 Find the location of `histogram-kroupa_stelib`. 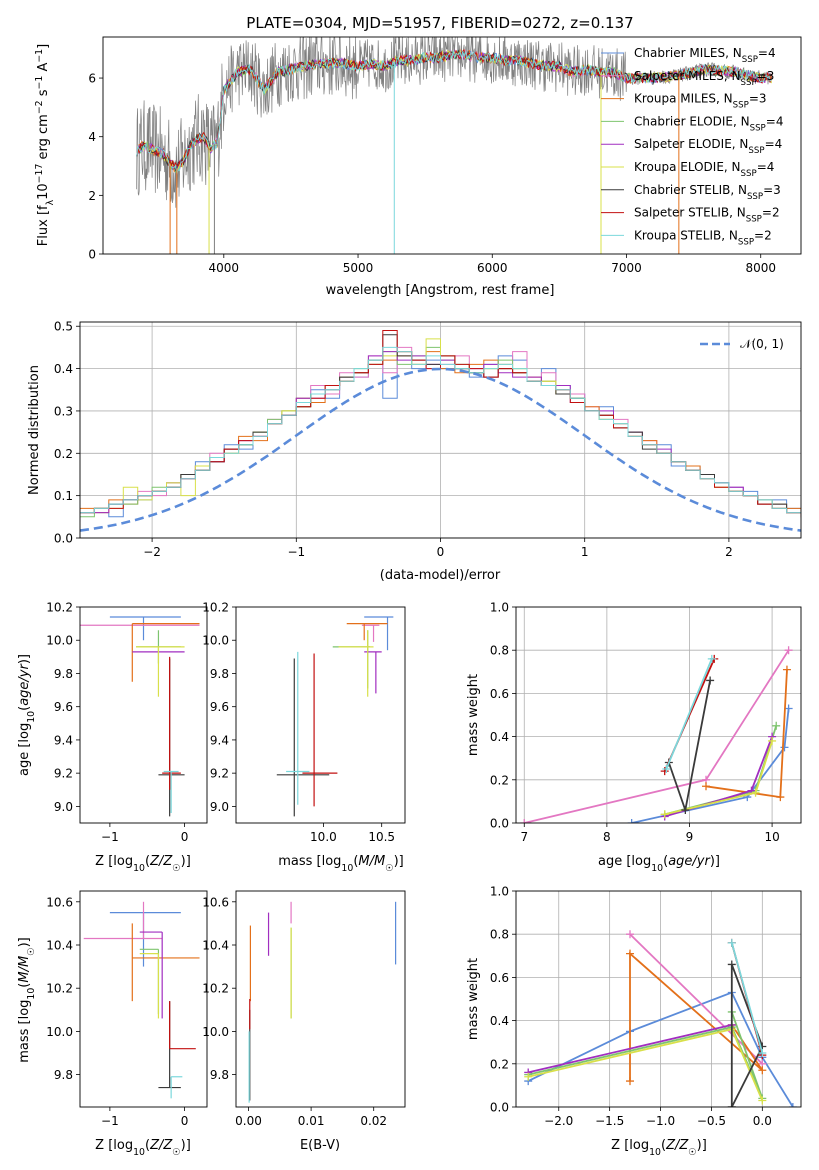

histogram-kroupa_stelib is located at coordinates (440, 432).